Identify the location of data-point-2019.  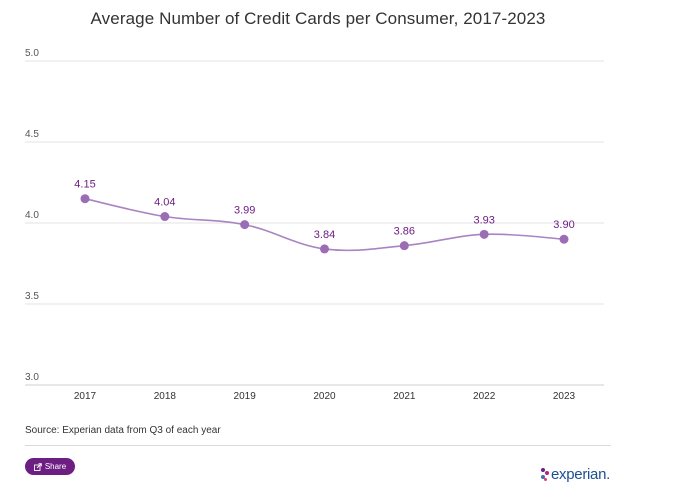
(245, 225).